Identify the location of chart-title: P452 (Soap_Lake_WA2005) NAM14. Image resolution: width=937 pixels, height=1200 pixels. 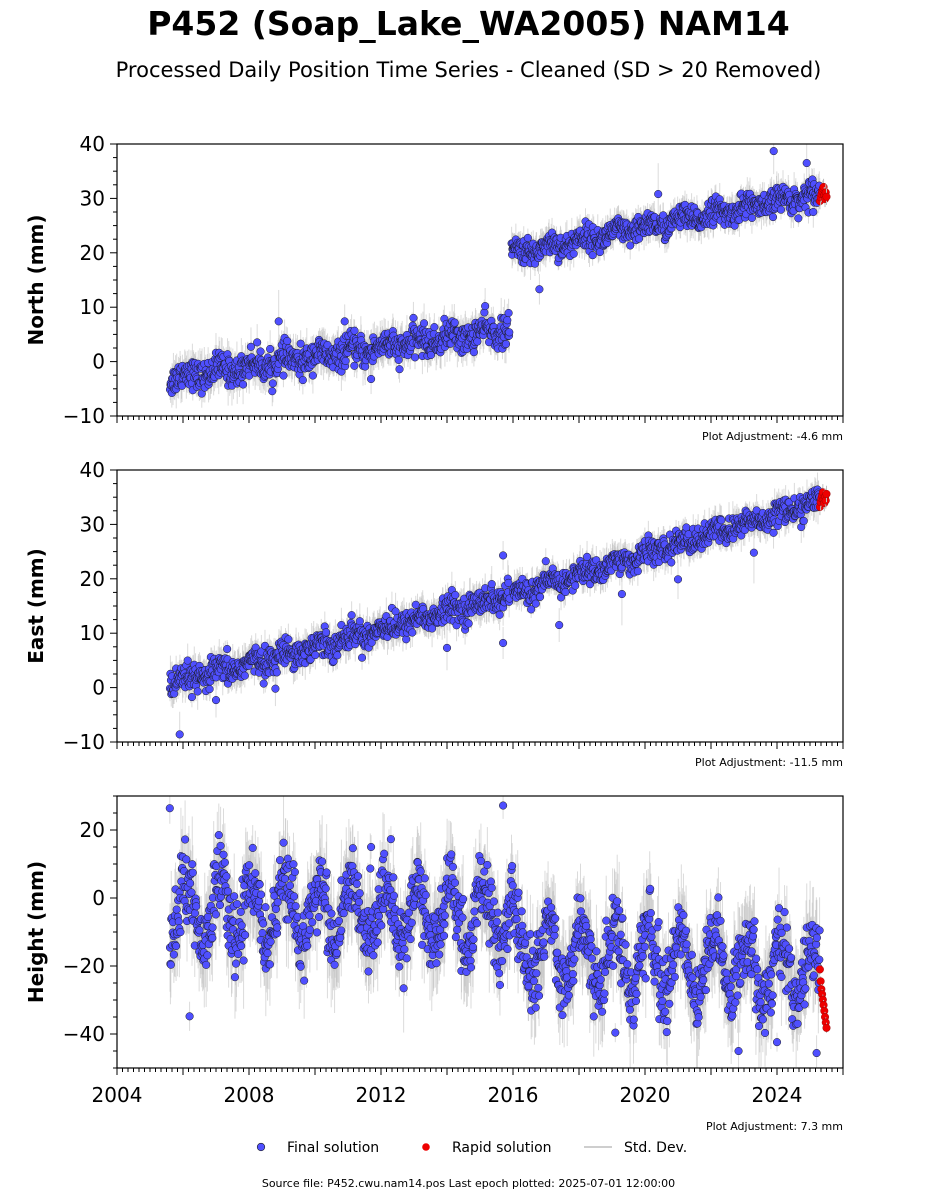
(468, 23).